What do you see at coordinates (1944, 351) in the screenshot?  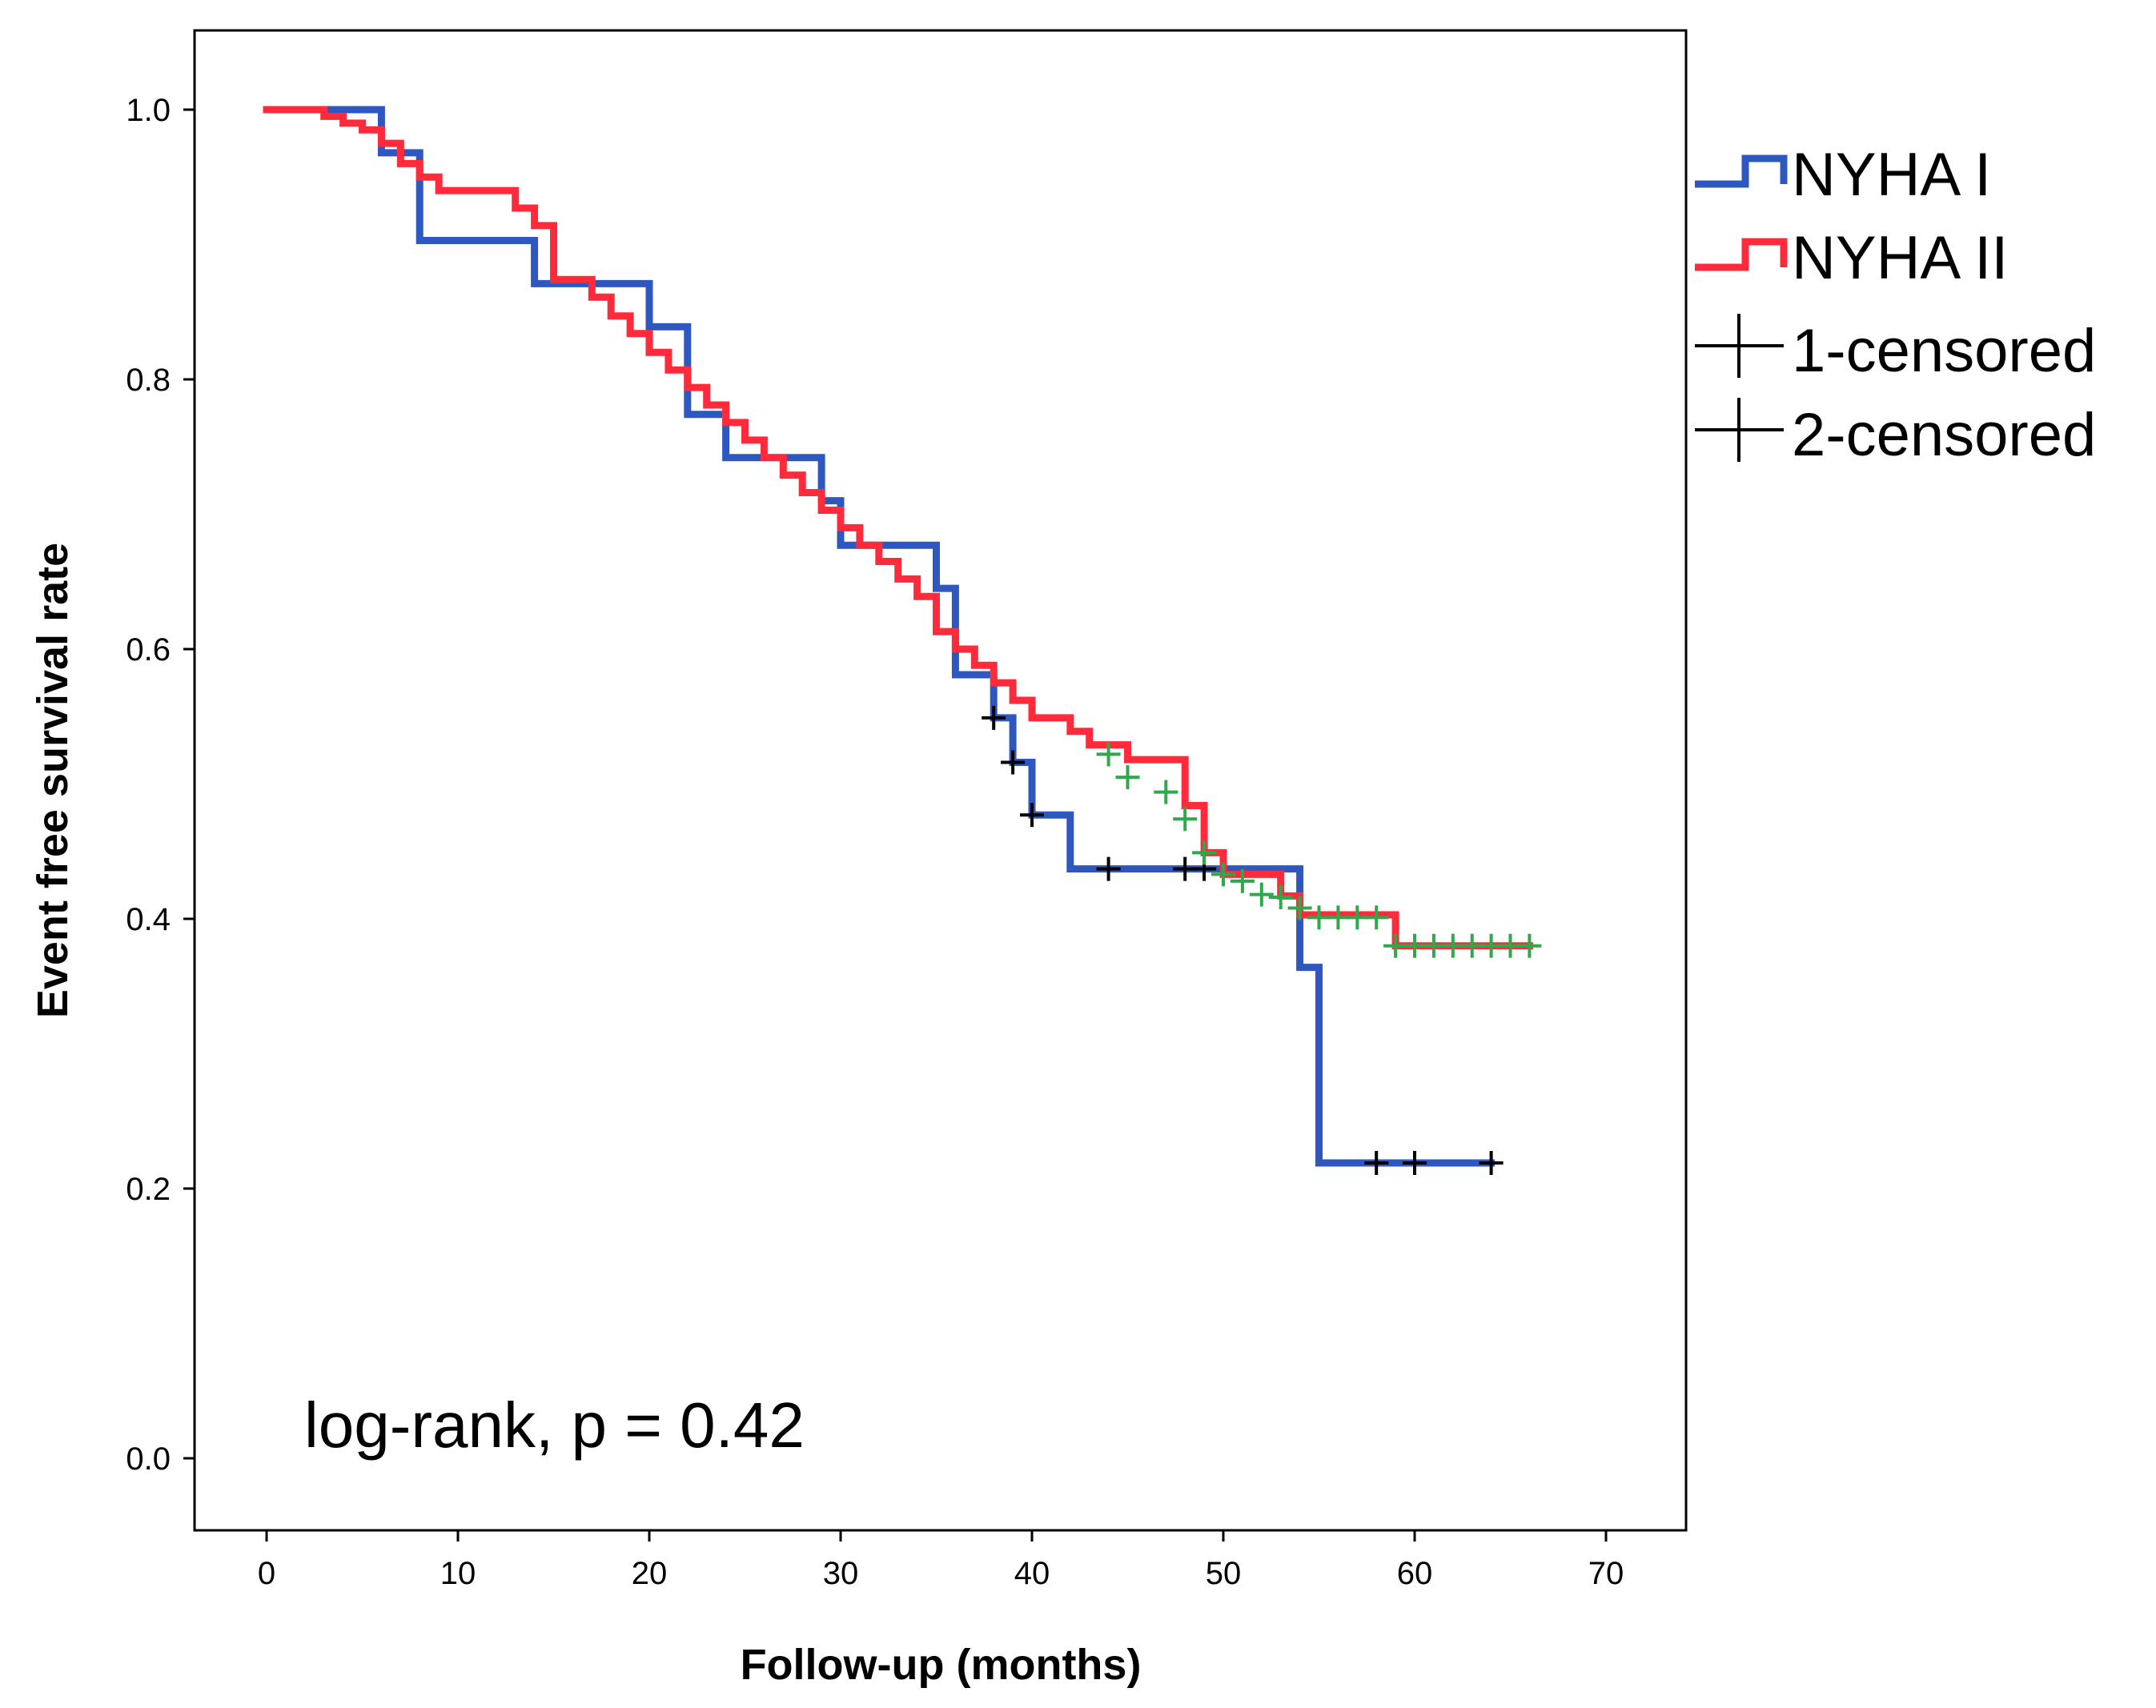 I see `legend-label: 1-censored` at bounding box center [1944, 351].